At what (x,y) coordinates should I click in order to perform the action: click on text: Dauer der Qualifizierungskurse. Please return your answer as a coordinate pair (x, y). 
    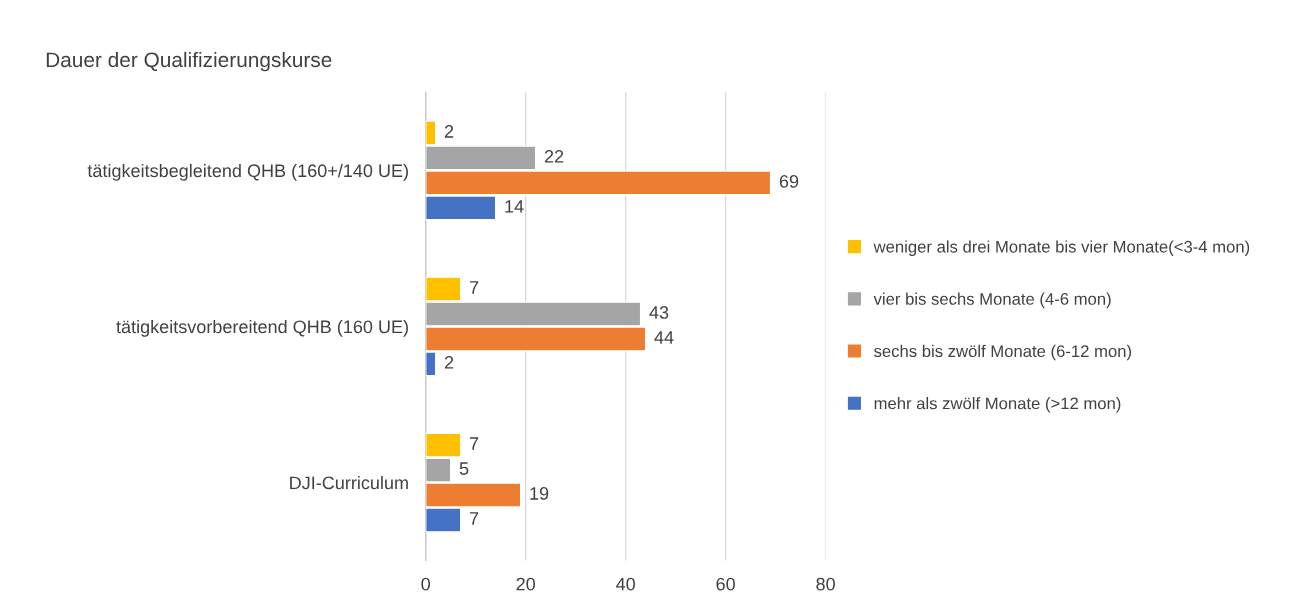
    Looking at the image, I should click on (189, 61).